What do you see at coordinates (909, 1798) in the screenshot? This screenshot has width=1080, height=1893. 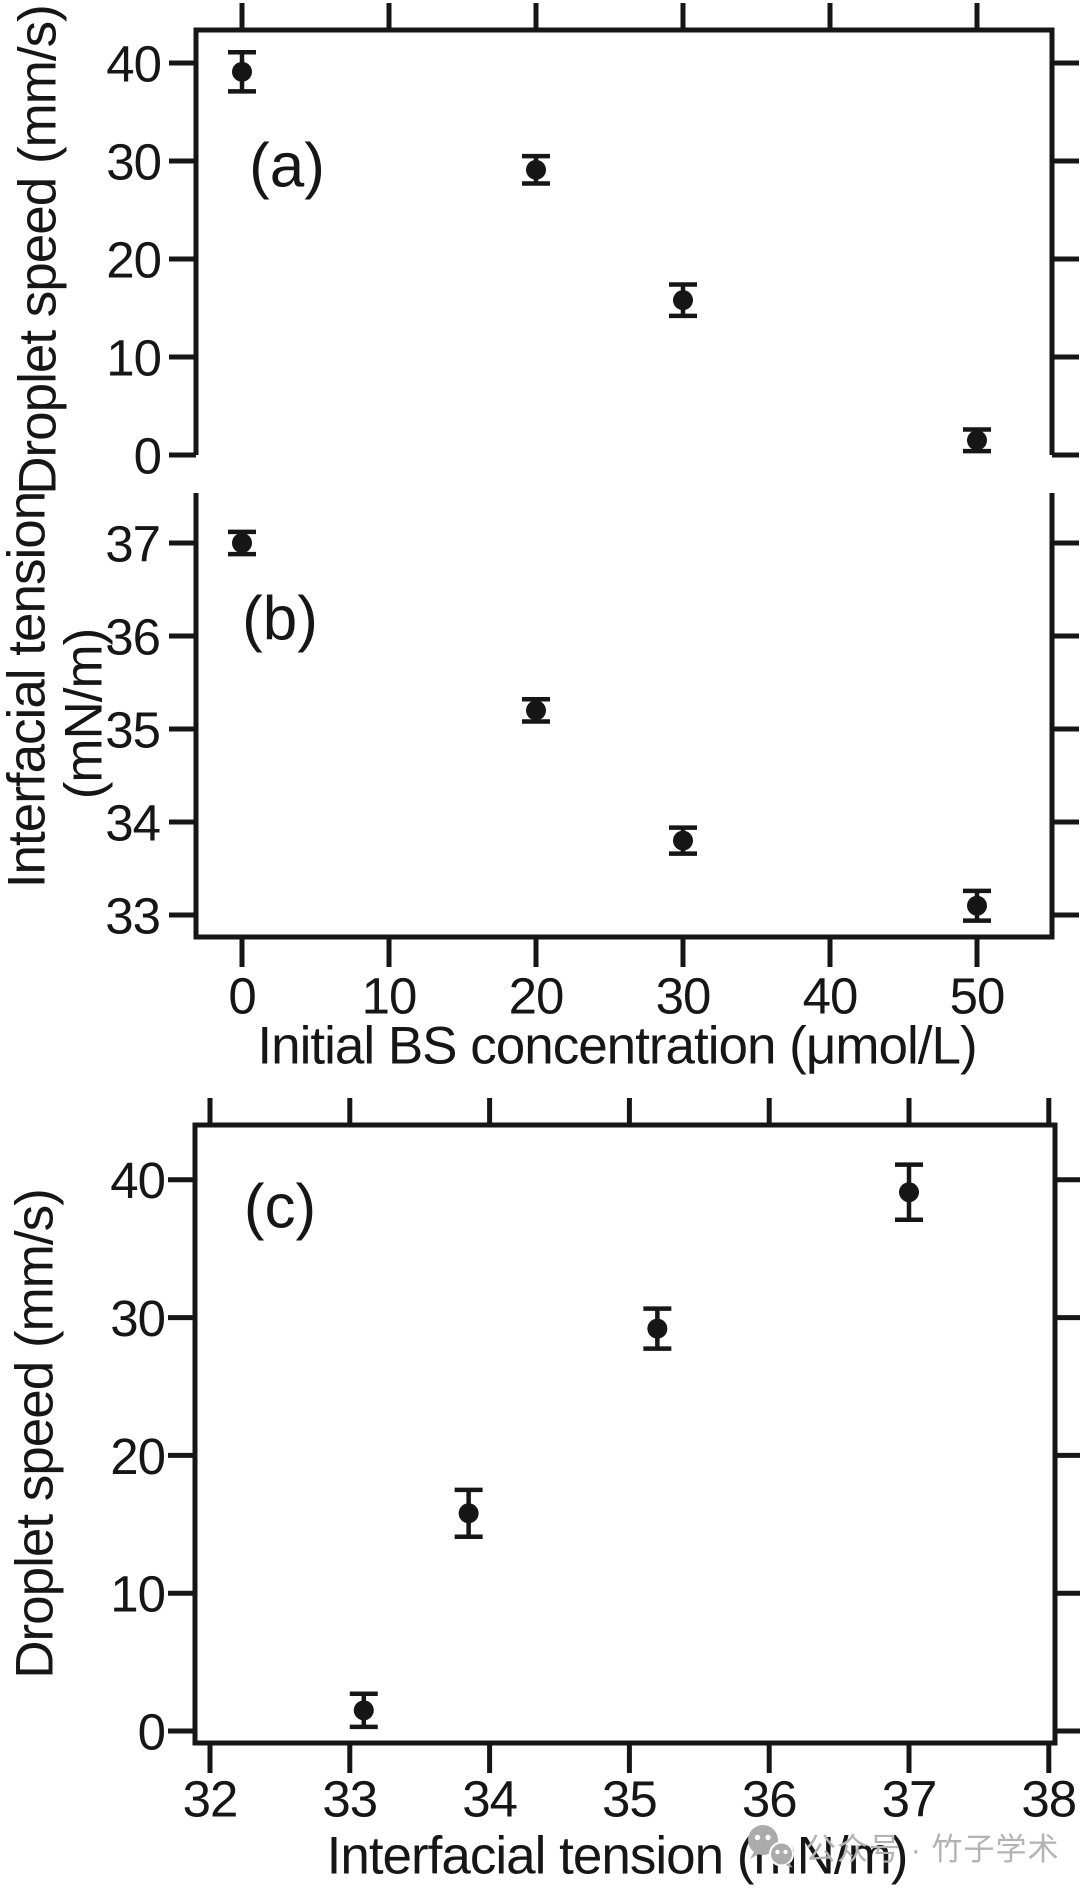 I see `x-tick-label: 37` at bounding box center [909, 1798].